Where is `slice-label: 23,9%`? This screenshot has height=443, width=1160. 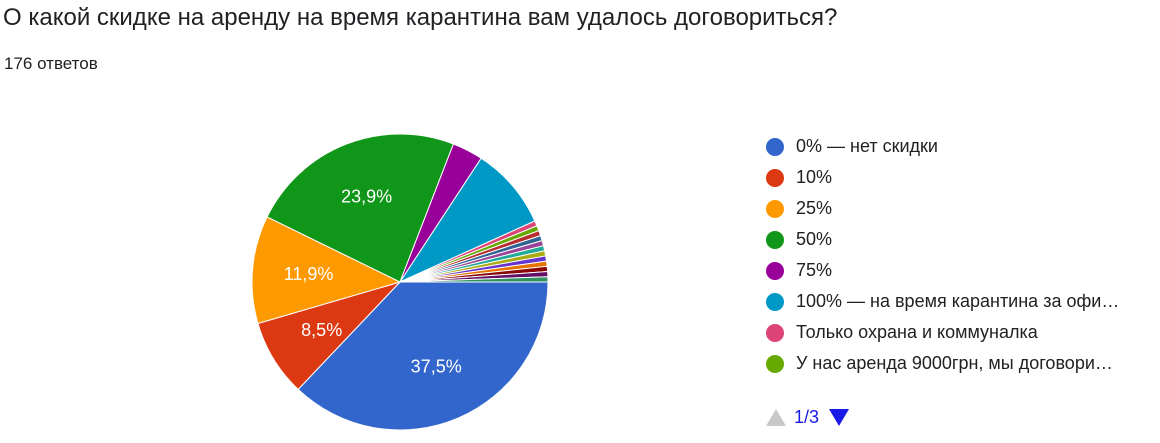
slice-label: 23,9% is located at coordinates (366, 197).